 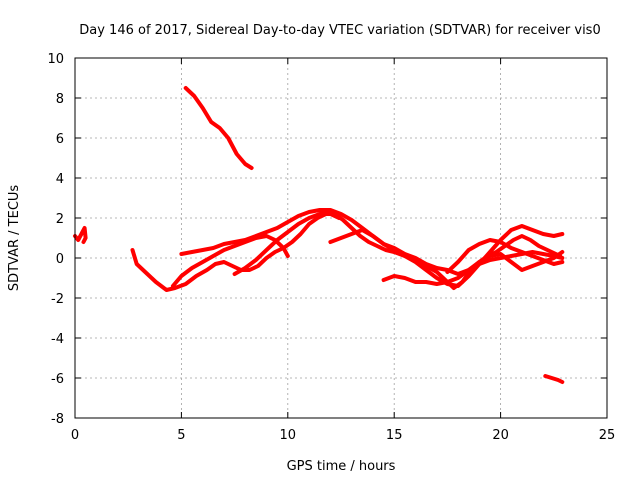 What do you see at coordinates (80, 235) in the screenshot?
I see `data-series-trace-a` at bounding box center [80, 235].